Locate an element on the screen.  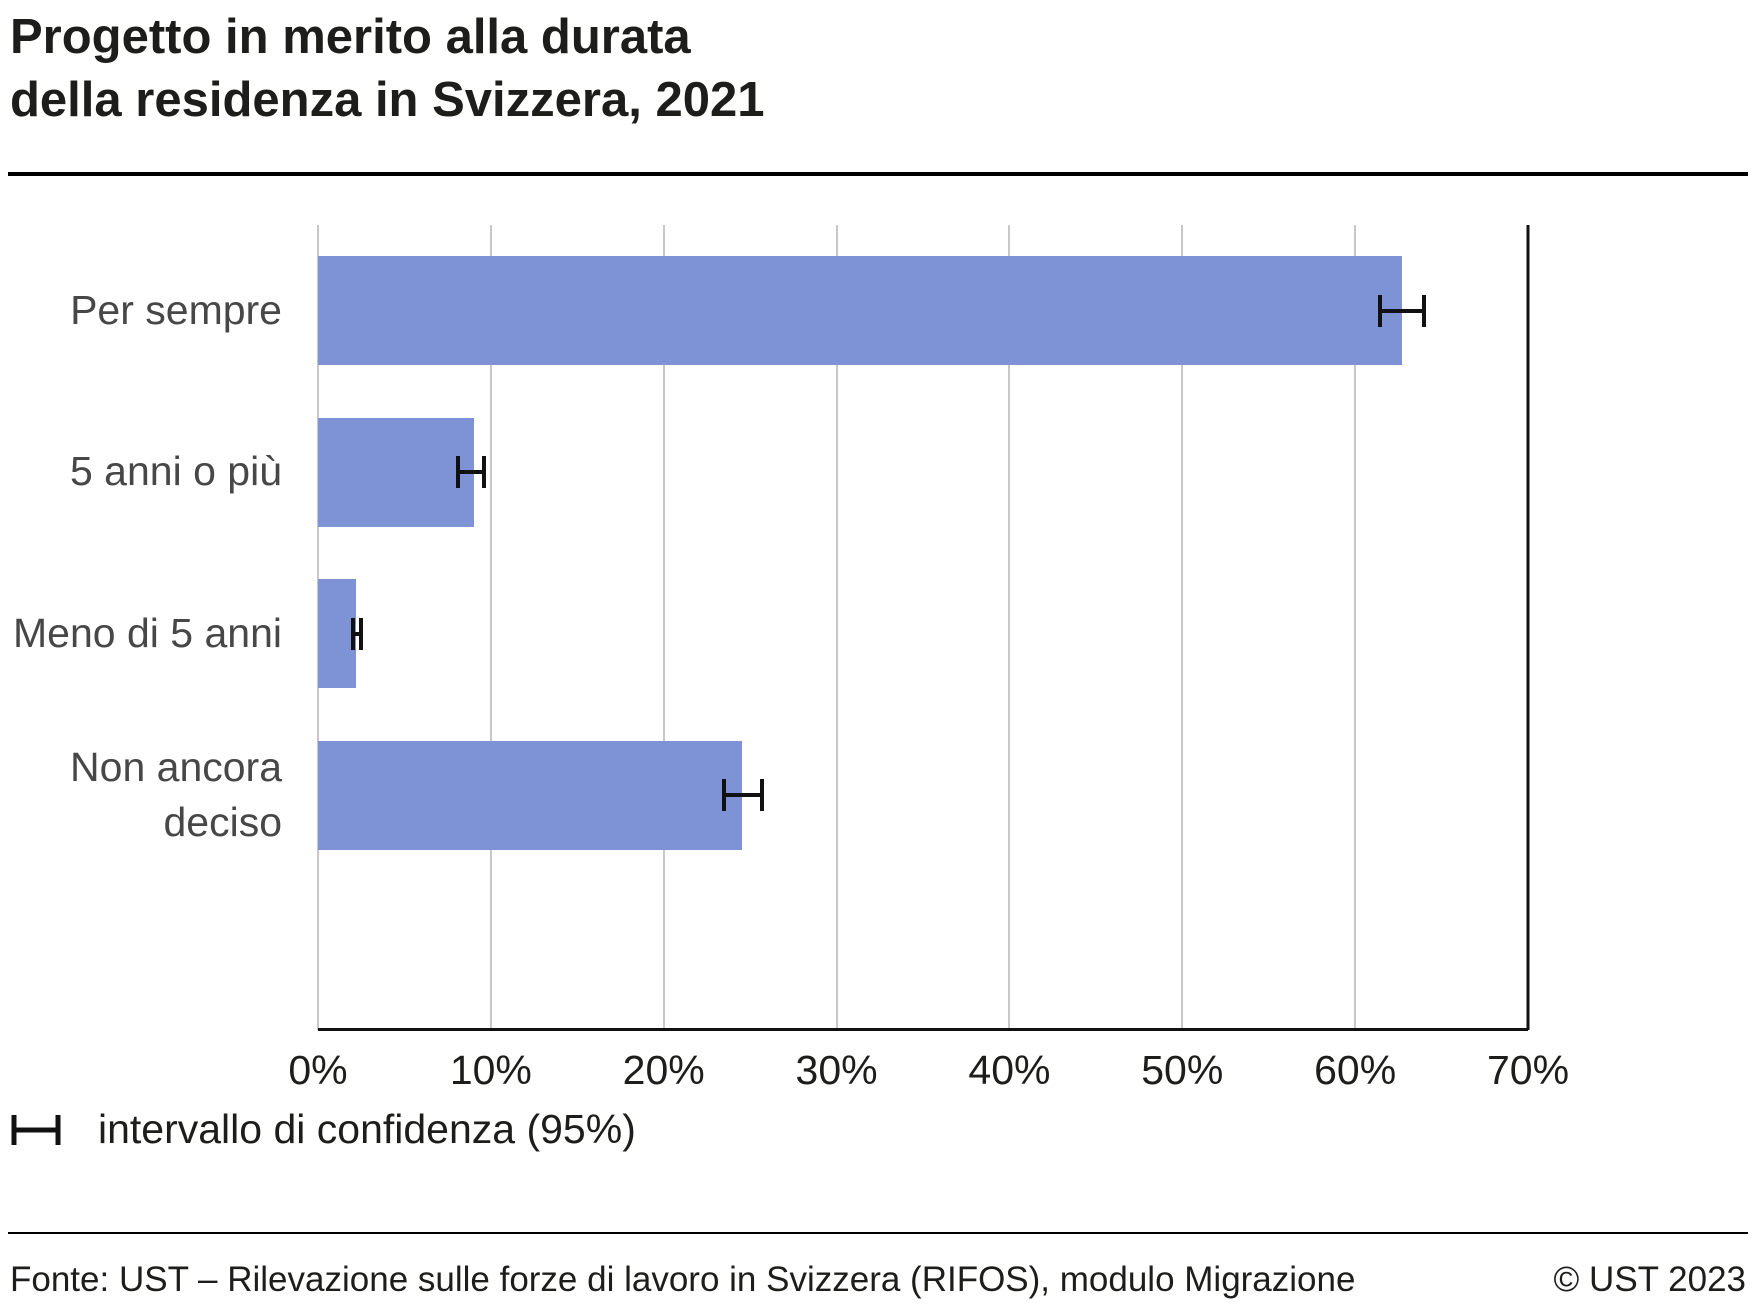
x-tick-label: 60% is located at coordinates (1355, 1070).